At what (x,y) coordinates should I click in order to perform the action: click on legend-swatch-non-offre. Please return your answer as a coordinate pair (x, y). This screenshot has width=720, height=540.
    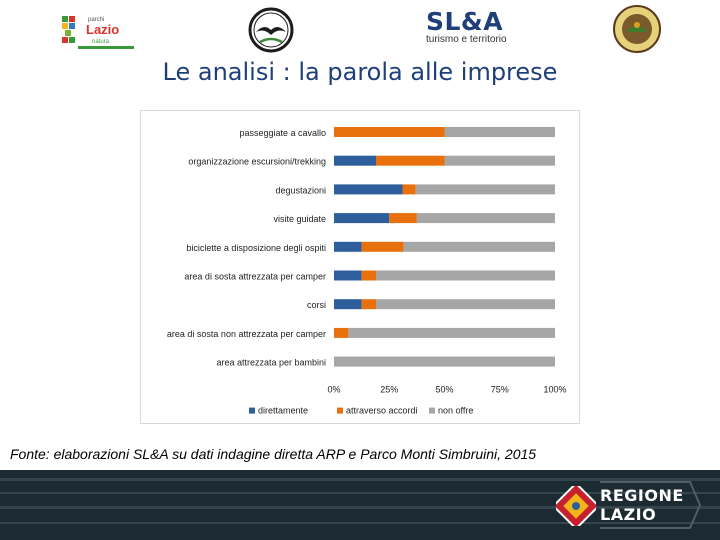
    Looking at the image, I should click on (432, 410).